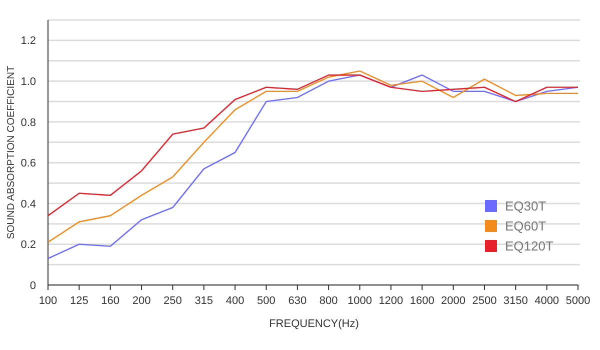 The width and height of the screenshot is (600, 350). What do you see at coordinates (28, 245) in the screenshot?
I see `y-tick-label: 0.2` at bounding box center [28, 245].